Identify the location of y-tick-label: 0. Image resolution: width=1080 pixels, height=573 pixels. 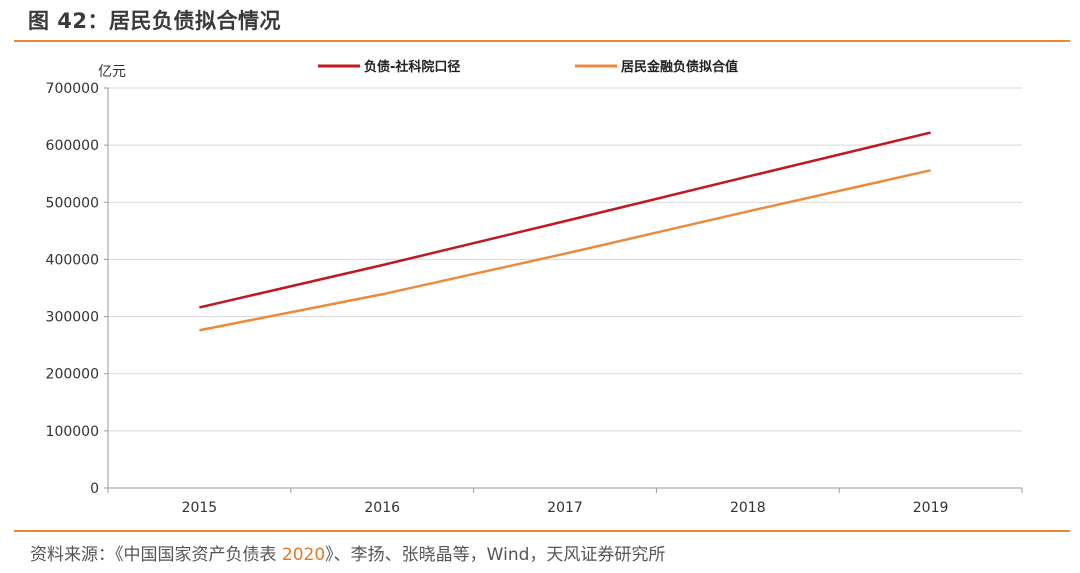
(94, 489).